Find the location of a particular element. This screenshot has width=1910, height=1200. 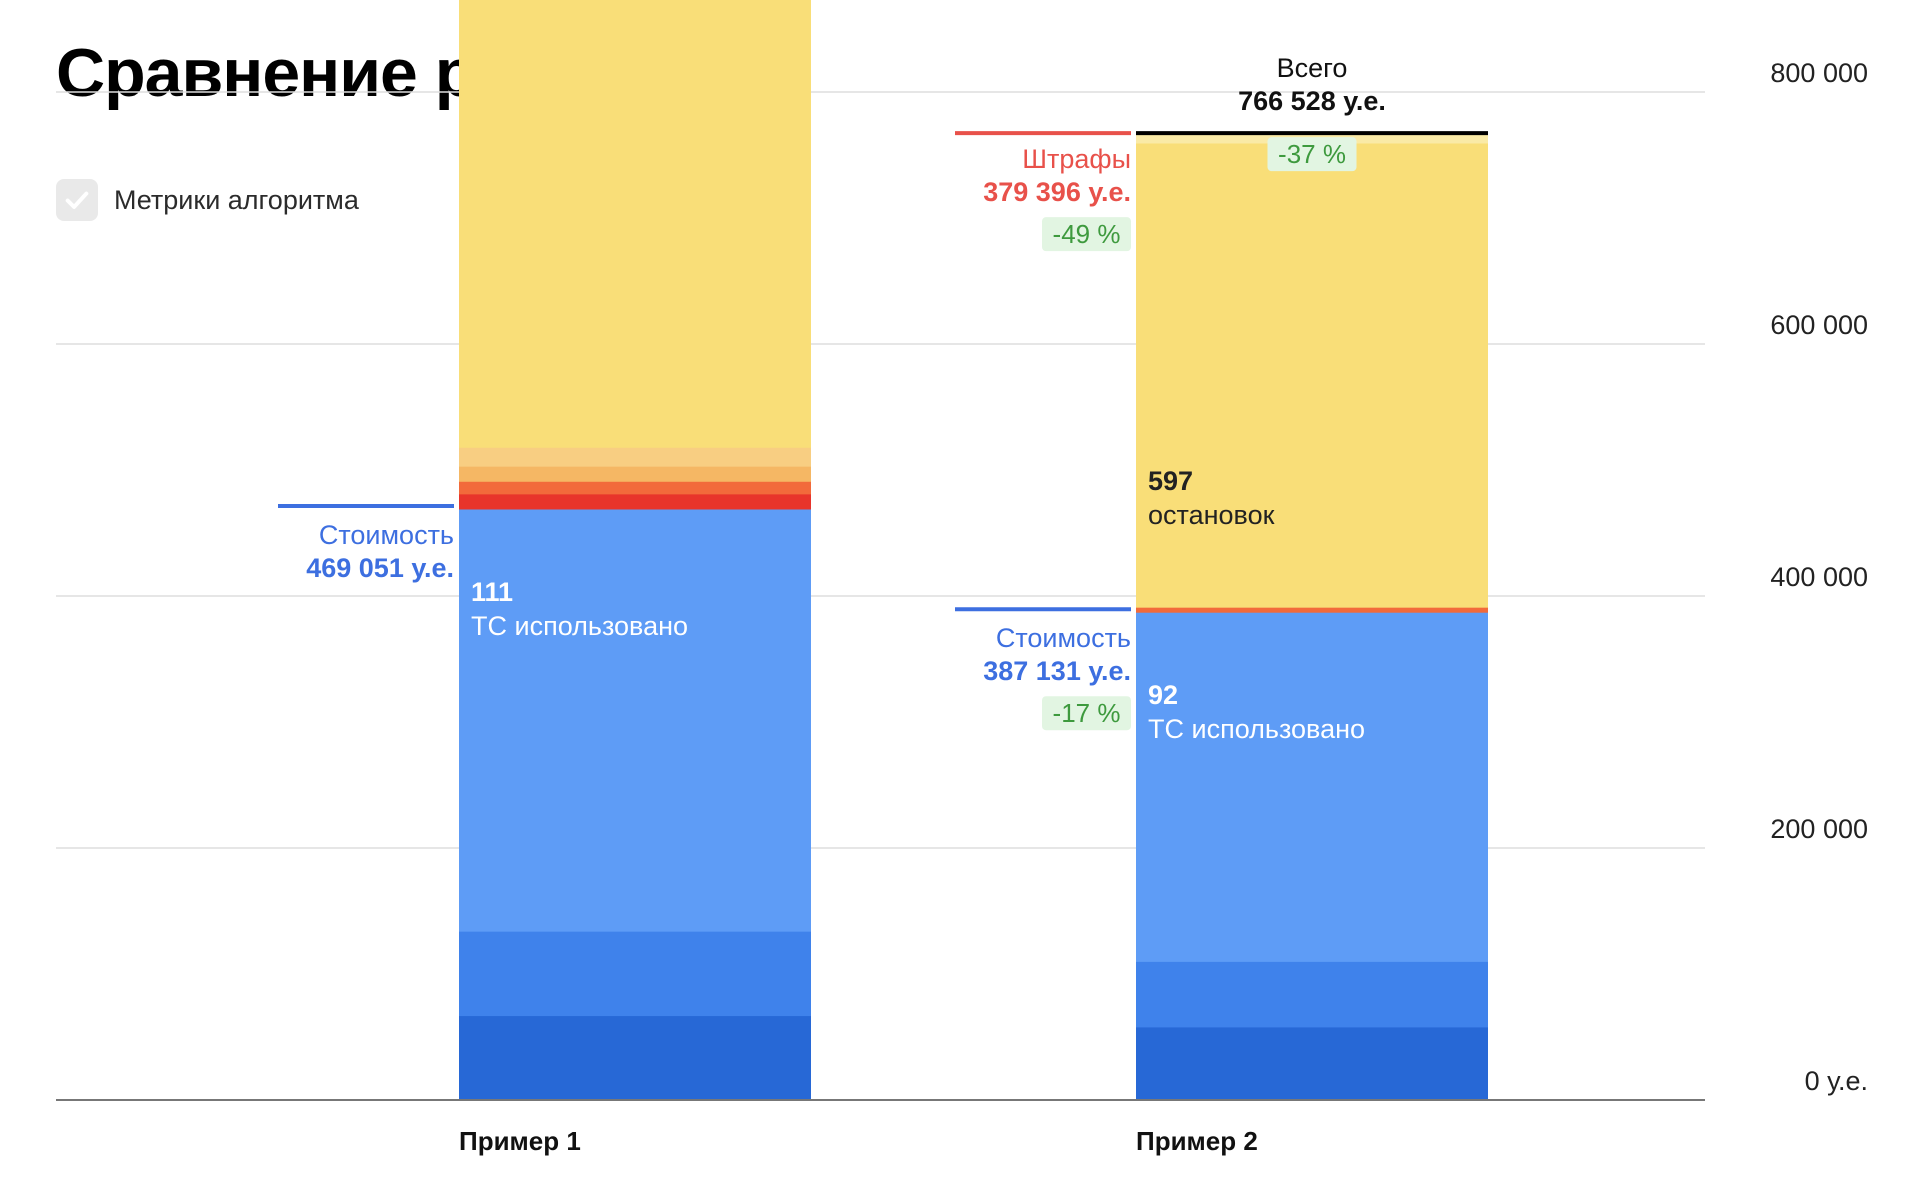

y-tick-label: 800 000 is located at coordinates (1819, 73).